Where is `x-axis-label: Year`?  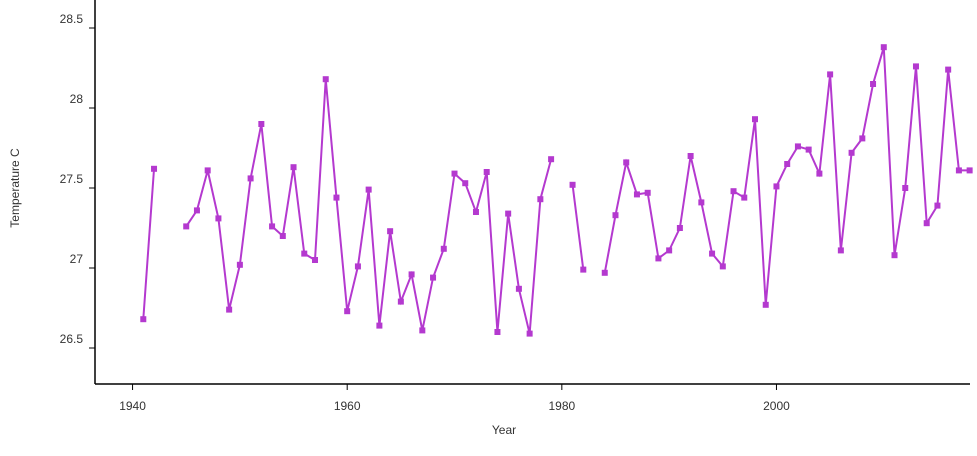
x-axis-label: Year is located at coordinates (504, 430).